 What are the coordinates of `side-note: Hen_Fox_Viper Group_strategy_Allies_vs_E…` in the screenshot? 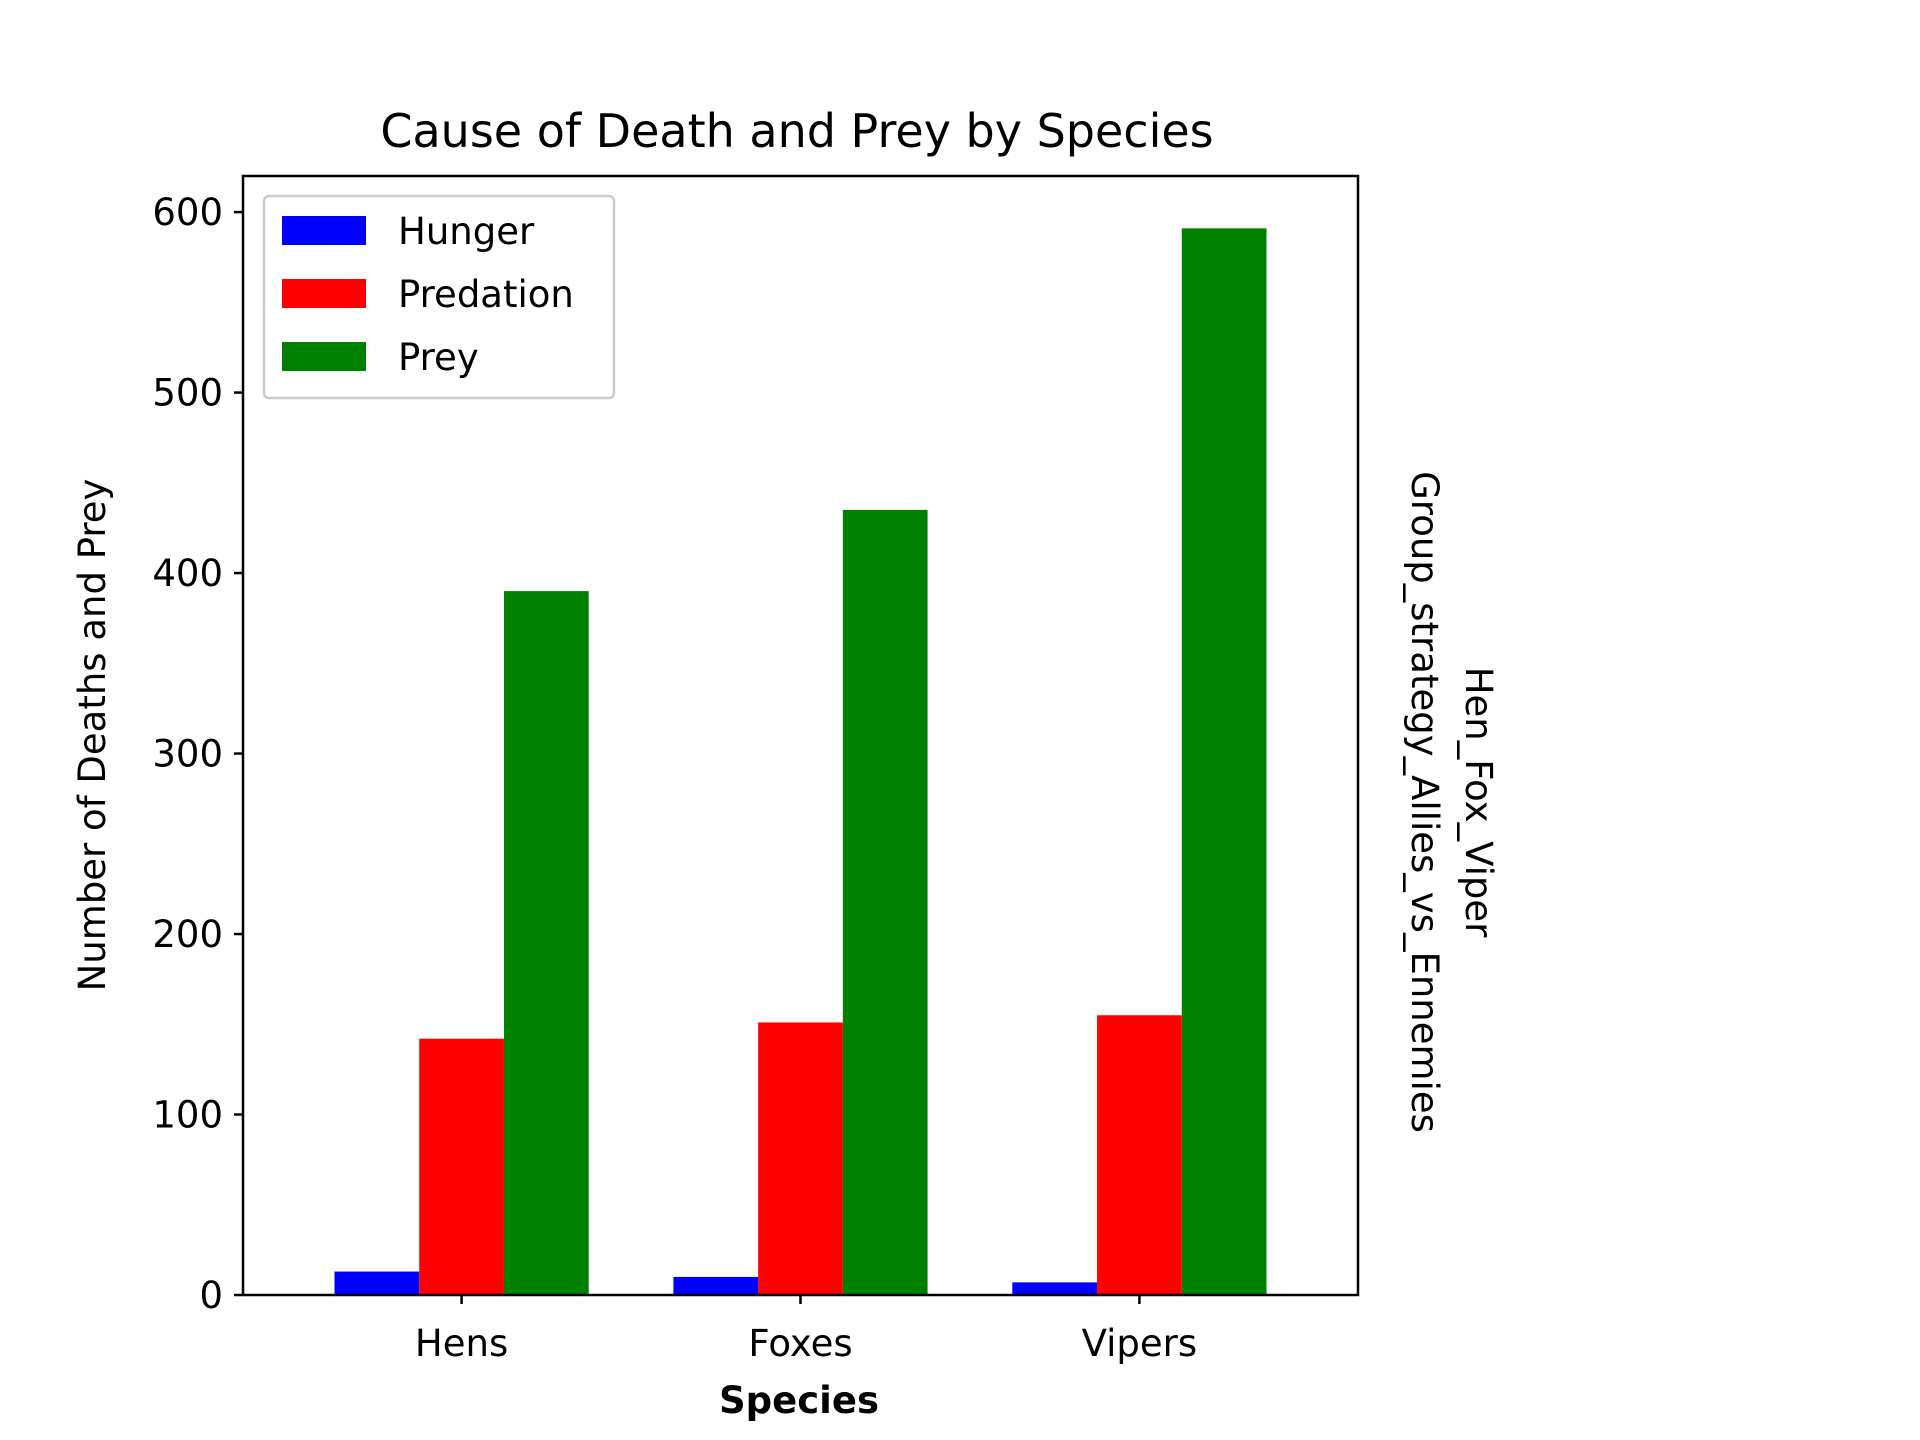 It's located at (1451, 802).